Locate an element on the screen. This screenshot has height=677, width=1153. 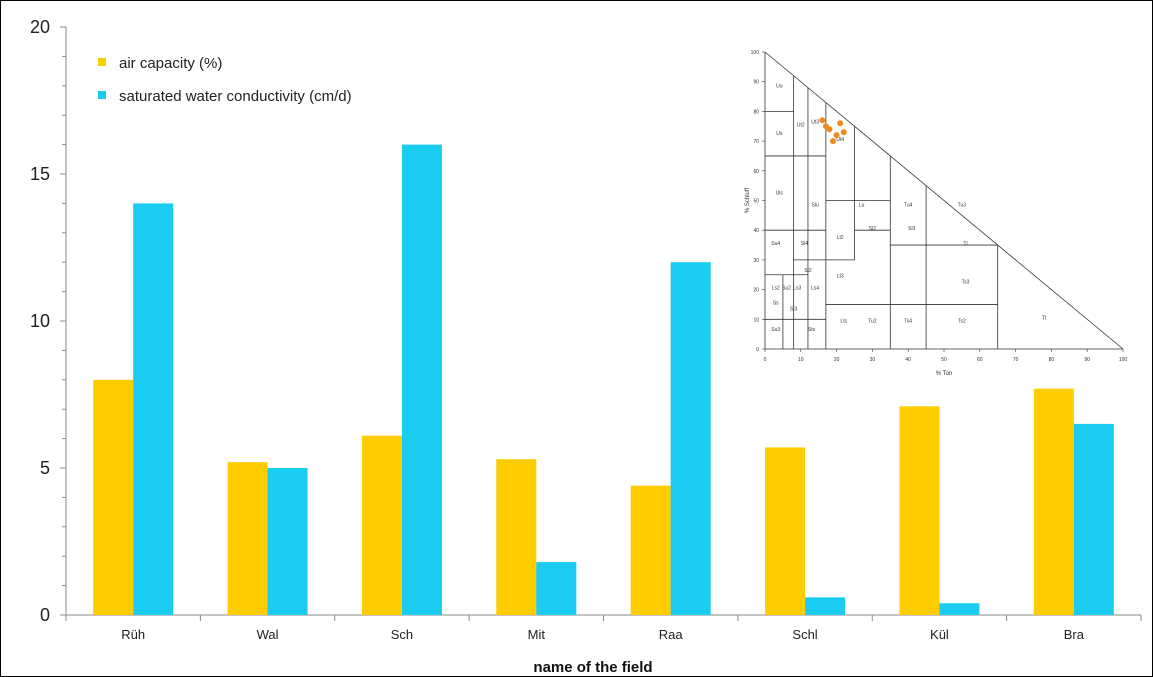
y-tick-label: 20 is located at coordinates (40, 27).